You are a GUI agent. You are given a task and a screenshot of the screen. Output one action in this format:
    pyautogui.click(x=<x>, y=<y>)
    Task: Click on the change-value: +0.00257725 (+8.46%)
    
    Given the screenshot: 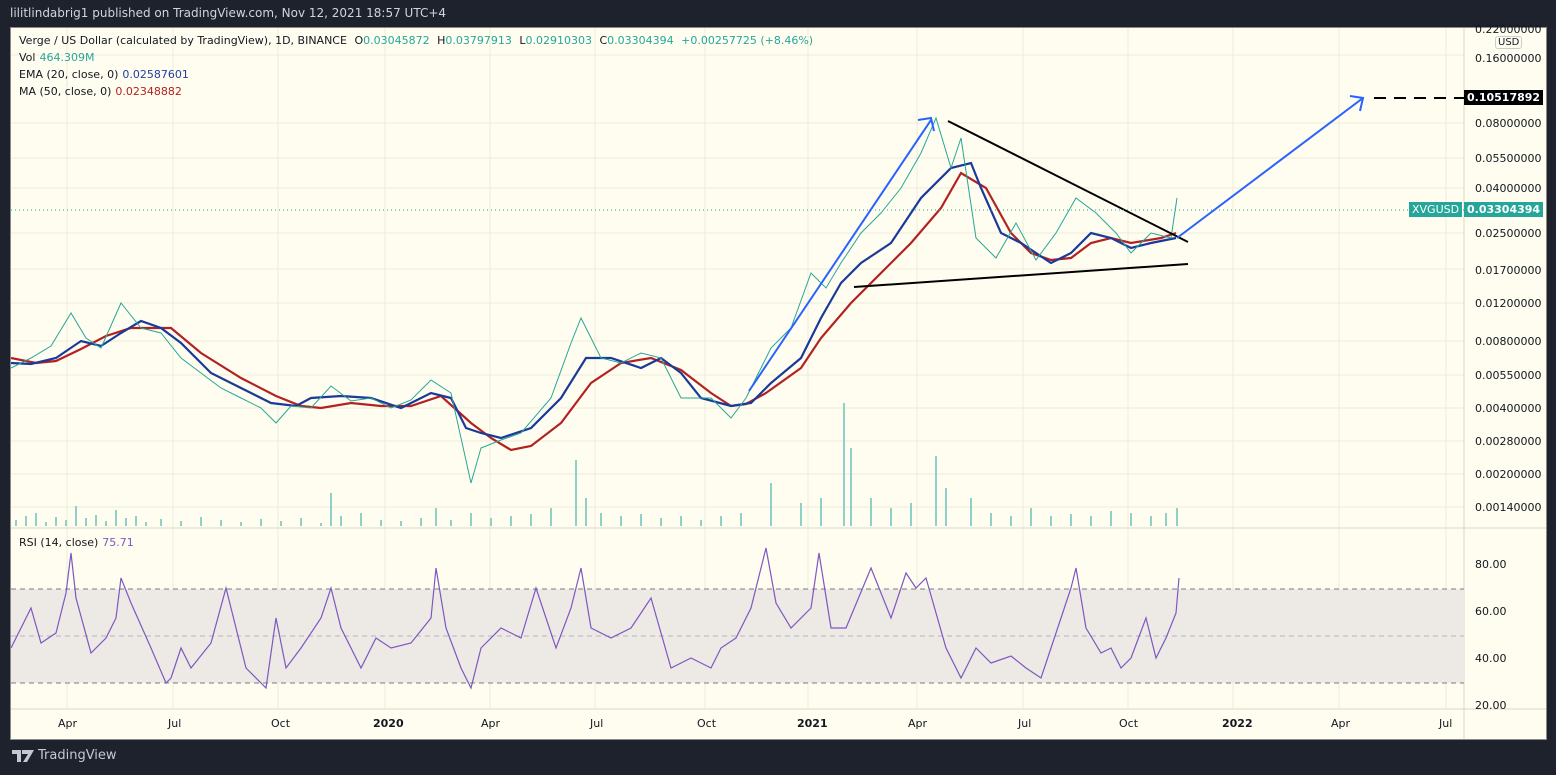 What is the action you would take?
    pyautogui.click(x=747, y=40)
    